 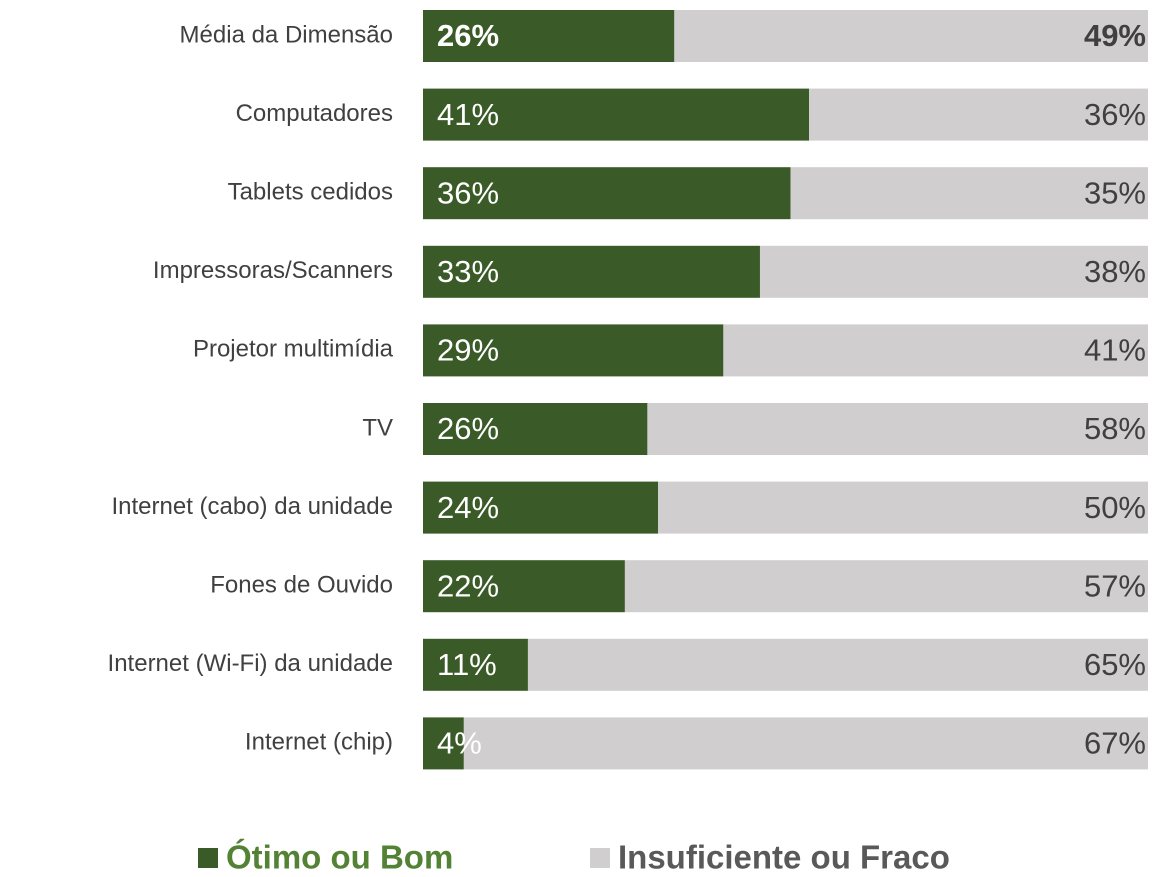 I want to click on value-label: 49%, so click(x=1115, y=35).